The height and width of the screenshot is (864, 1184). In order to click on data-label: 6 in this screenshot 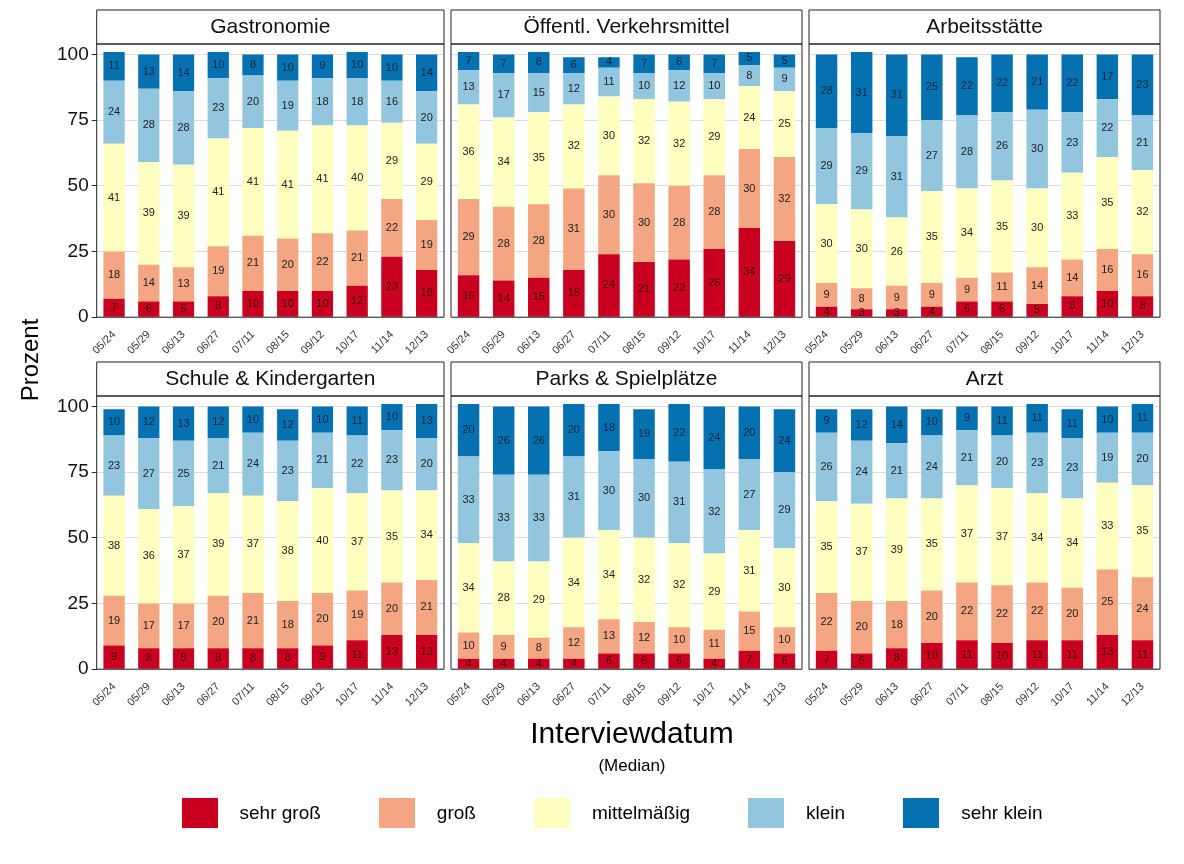, I will do `click(784, 660)`.